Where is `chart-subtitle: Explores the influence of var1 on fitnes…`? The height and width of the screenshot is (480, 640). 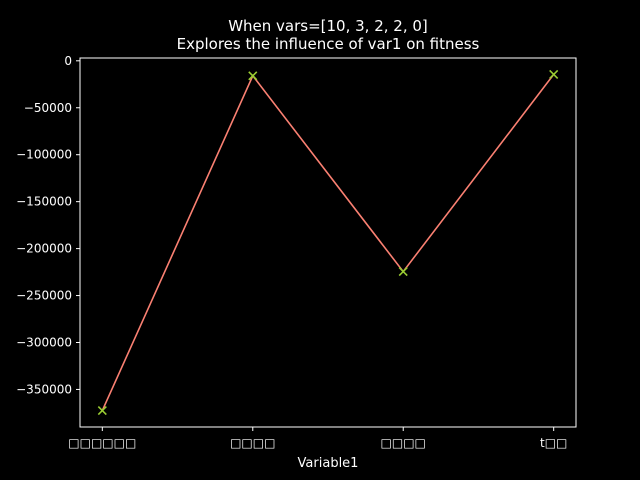 chart-subtitle: Explores the influence of var1 on fitnes… is located at coordinates (328, 44).